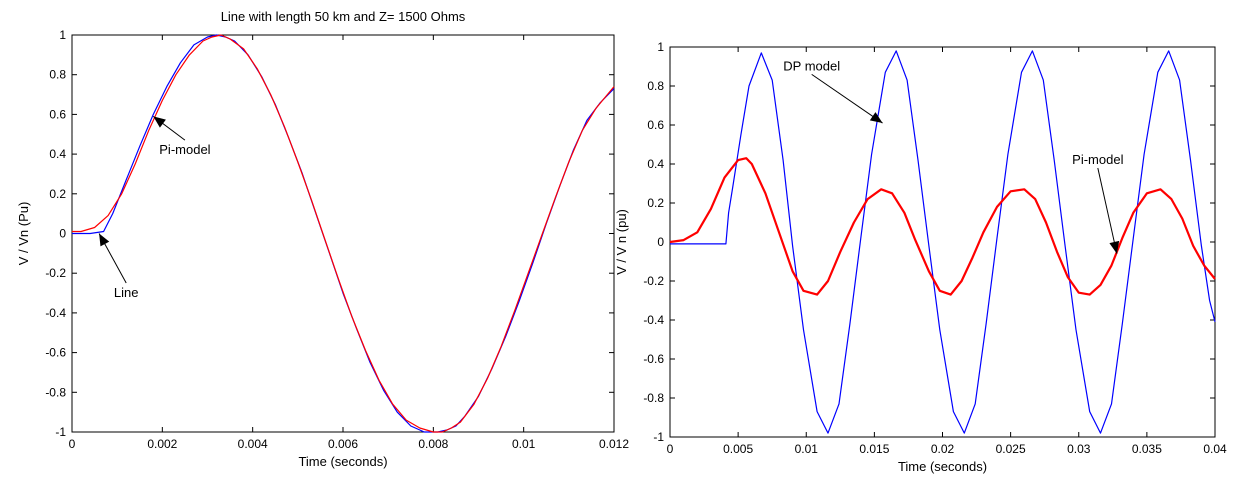 The width and height of the screenshot is (1234, 482). What do you see at coordinates (943, 449) in the screenshot?
I see `x-tick-label: 0.02` at bounding box center [943, 449].